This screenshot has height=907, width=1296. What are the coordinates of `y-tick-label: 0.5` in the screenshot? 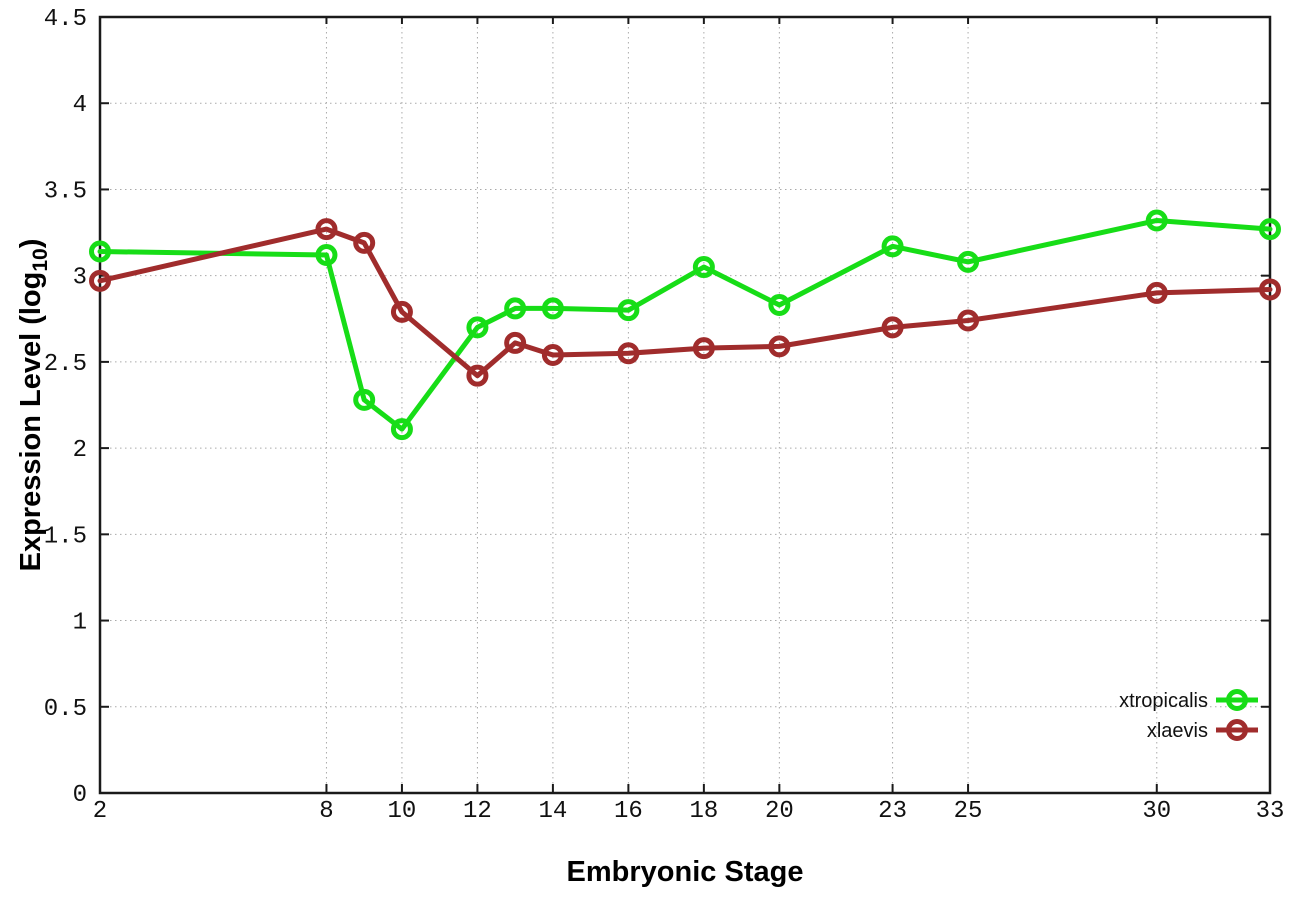 It's located at (65, 709).